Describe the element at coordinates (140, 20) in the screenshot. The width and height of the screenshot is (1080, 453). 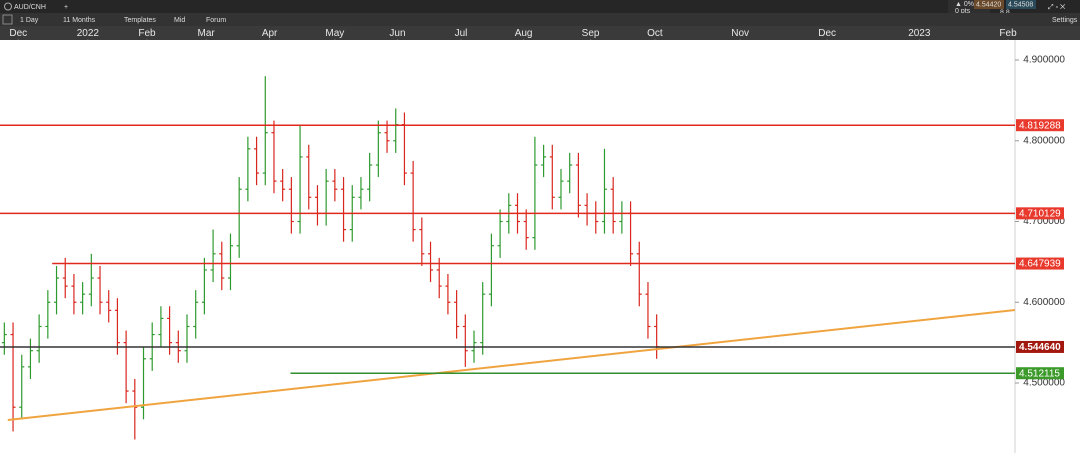
I see `templates: Templates` at that location.